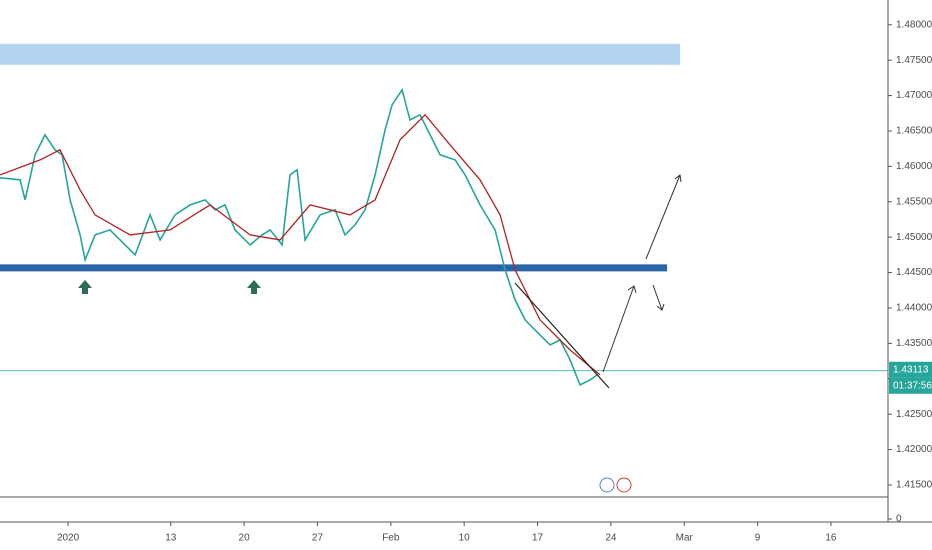 This screenshot has width=932, height=550. I want to click on y-tick-label: 1.43500, so click(914, 343).